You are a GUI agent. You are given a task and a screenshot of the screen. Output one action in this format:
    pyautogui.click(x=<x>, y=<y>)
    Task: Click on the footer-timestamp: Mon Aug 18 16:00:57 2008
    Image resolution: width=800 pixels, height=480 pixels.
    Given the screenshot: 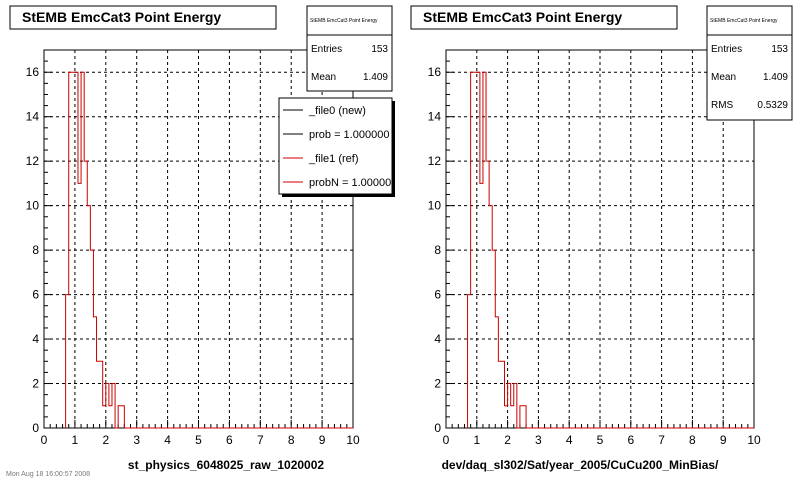 What is the action you would take?
    pyautogui.click(x=48, y=474)
    